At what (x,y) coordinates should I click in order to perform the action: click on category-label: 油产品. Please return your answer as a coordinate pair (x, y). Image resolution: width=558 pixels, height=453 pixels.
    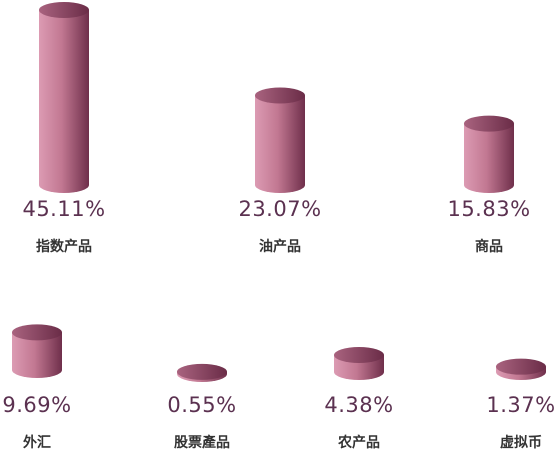
    Looking at the image, I should click on (280, 246).